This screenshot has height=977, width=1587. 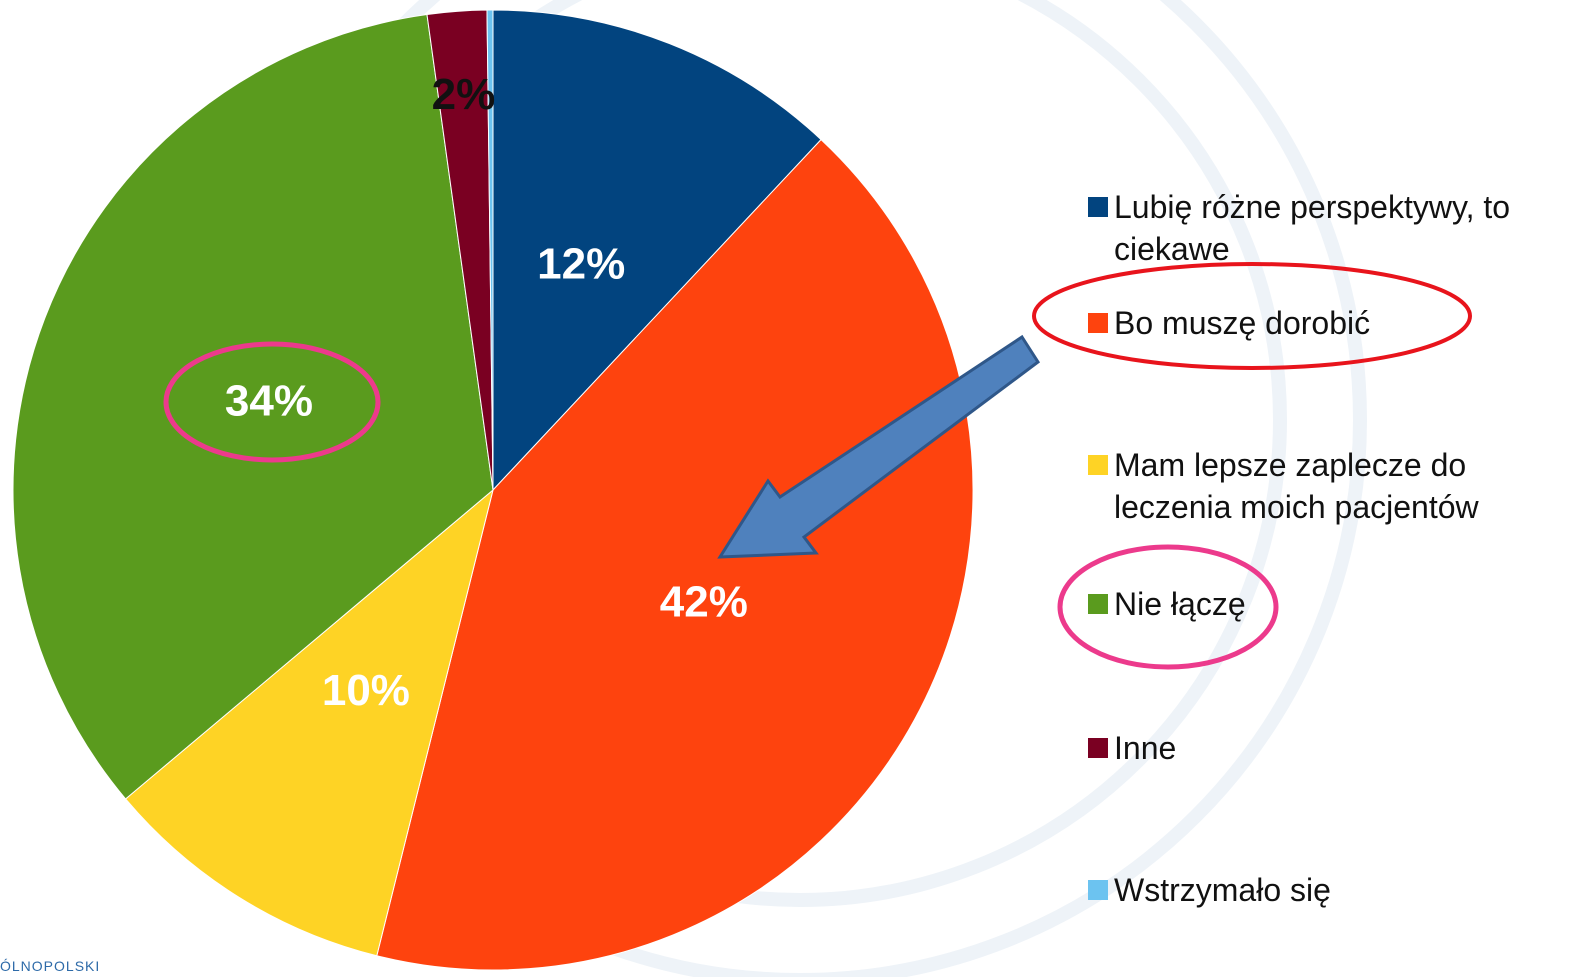 I want to click on data-label: 2%, so click(x=464, y=94).